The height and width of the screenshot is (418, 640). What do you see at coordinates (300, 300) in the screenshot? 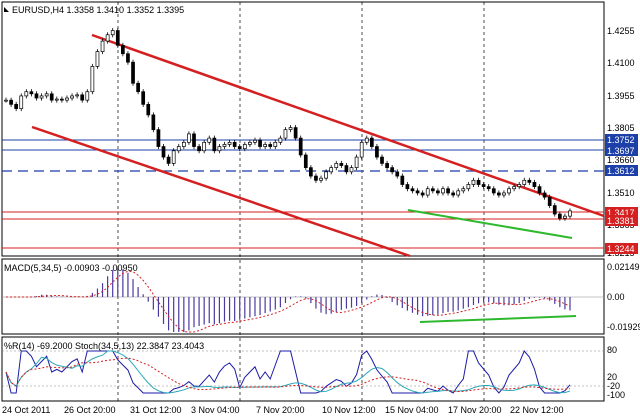
I see `macd-histogram` at bounding box center [300, 300].